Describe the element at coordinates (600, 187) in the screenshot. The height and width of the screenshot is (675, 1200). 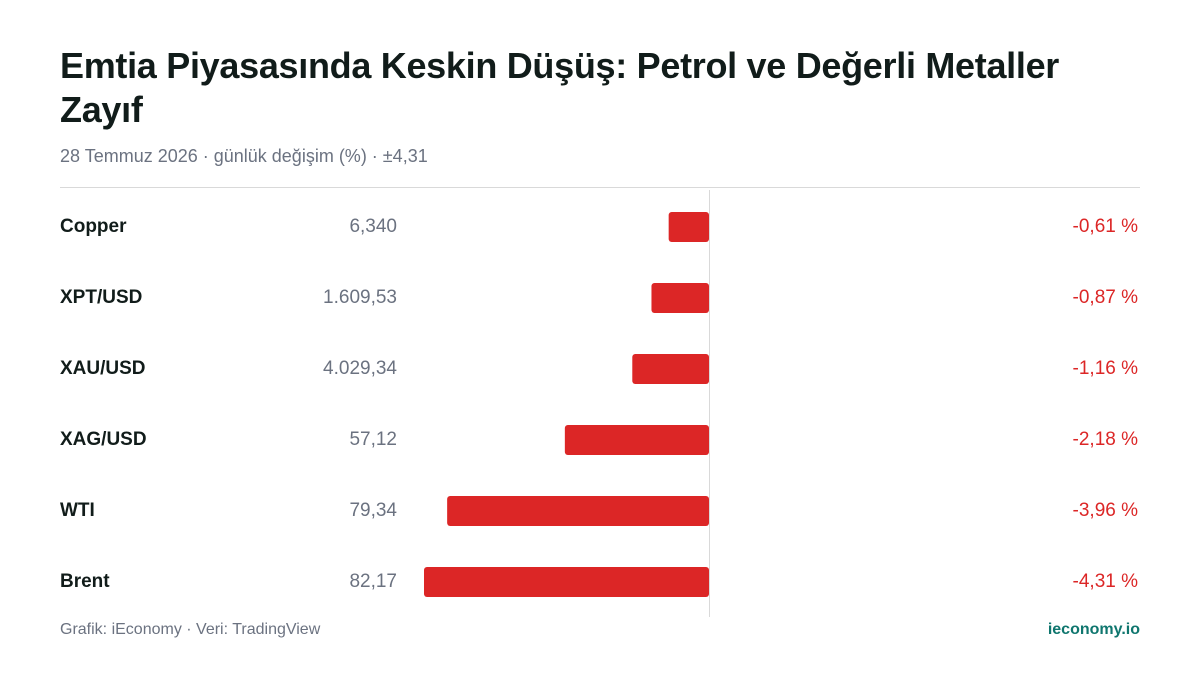
I see `divider` at that location.